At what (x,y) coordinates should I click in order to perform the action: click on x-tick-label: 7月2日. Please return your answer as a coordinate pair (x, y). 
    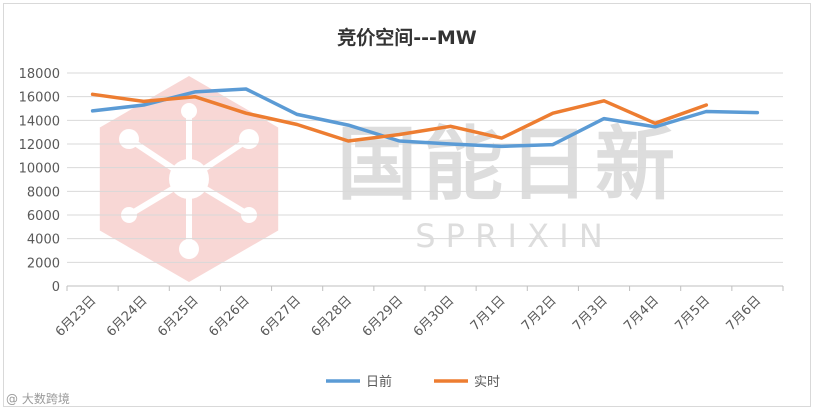
    Looking at the image, I should click on (539, 313).